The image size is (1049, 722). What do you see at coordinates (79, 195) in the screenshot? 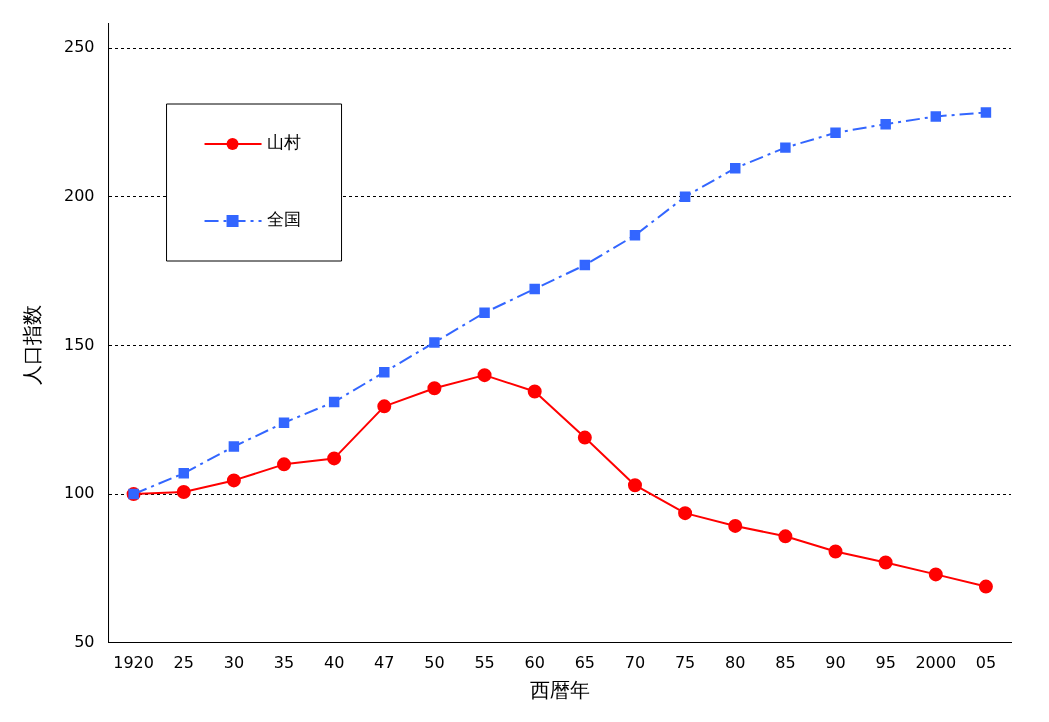
I see `y-tick-label: 200` at bounding box center [79, 195].